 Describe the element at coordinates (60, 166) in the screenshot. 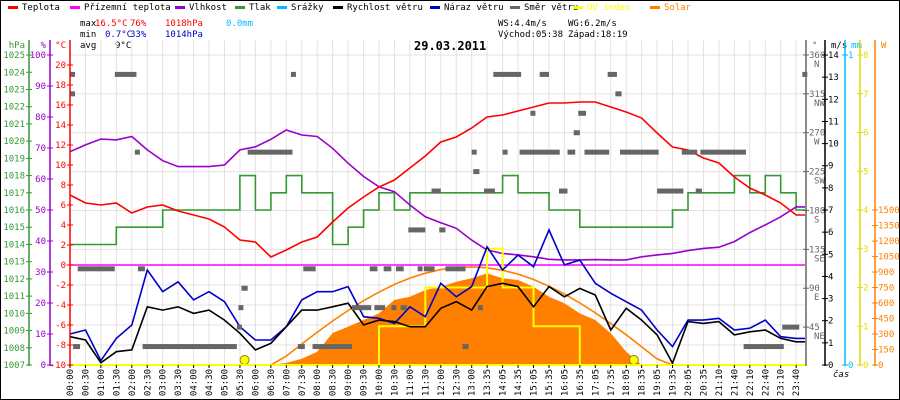

I see `temp-tick-label: 10` at that location.